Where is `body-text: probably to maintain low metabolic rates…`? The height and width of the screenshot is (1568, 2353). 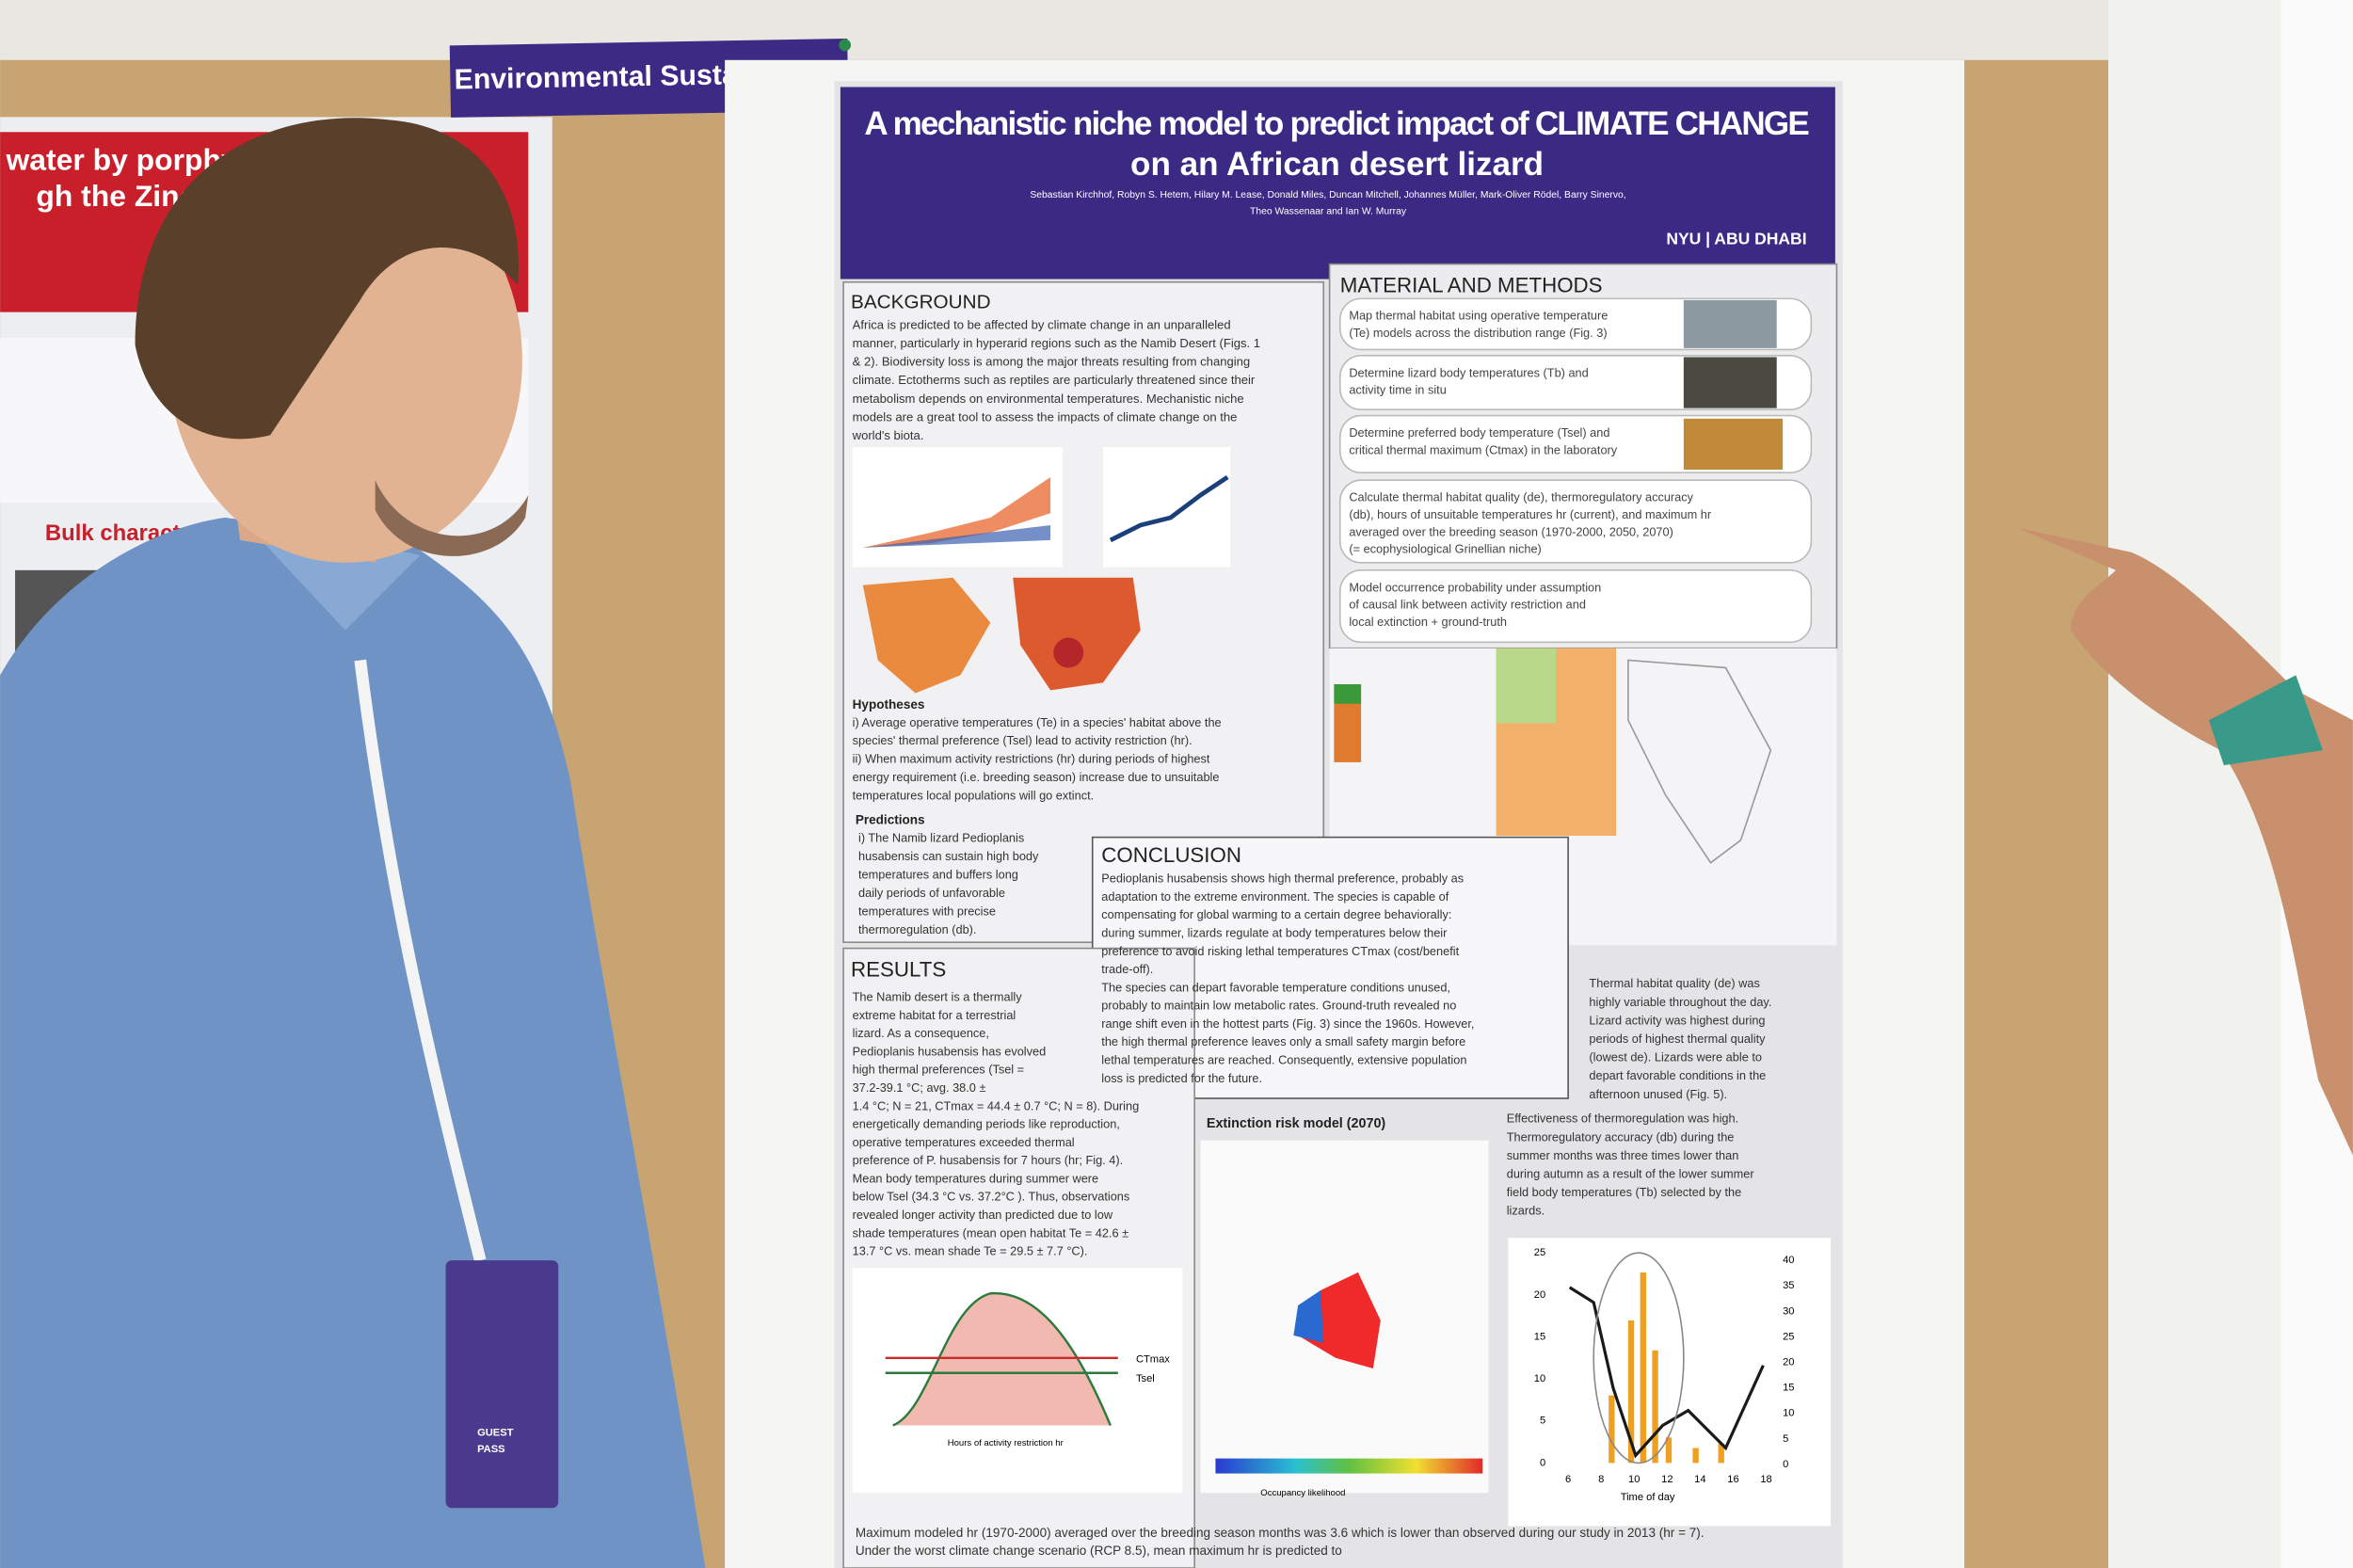 body-text: probably to maintain low metabolic rates… is located at coordinates (1279, 1006).